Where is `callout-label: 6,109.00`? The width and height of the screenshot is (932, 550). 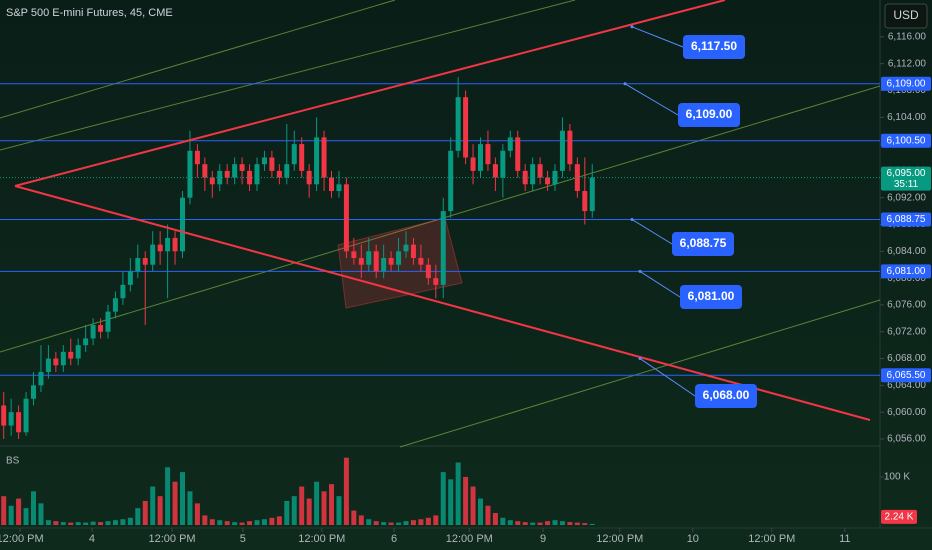 callout-label: 6,109.00 is located at coordinates (709, 114).